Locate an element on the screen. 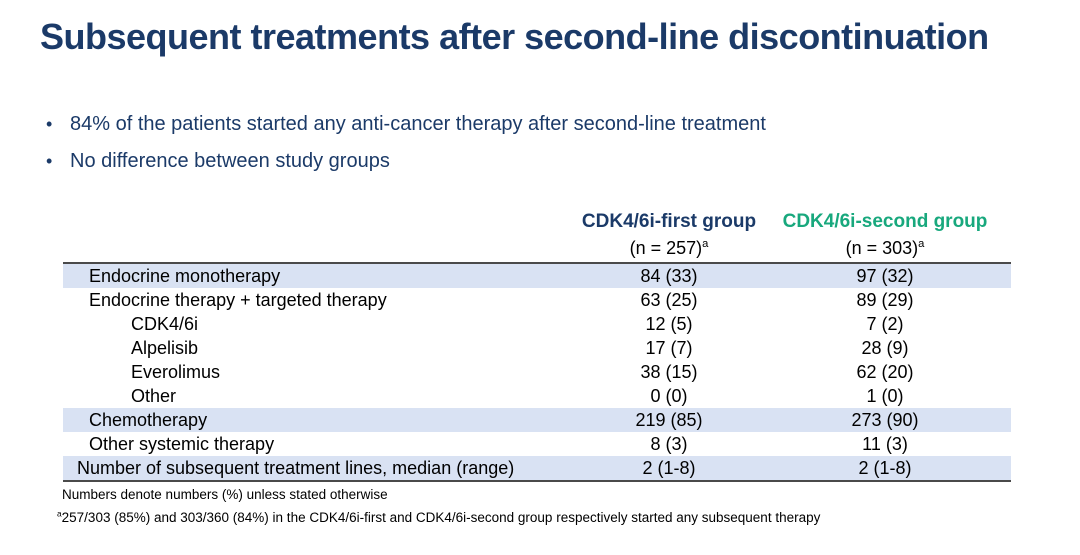 The image size is (1080, 555). n-label: (n = 303) is located at coordinates (882, 248).